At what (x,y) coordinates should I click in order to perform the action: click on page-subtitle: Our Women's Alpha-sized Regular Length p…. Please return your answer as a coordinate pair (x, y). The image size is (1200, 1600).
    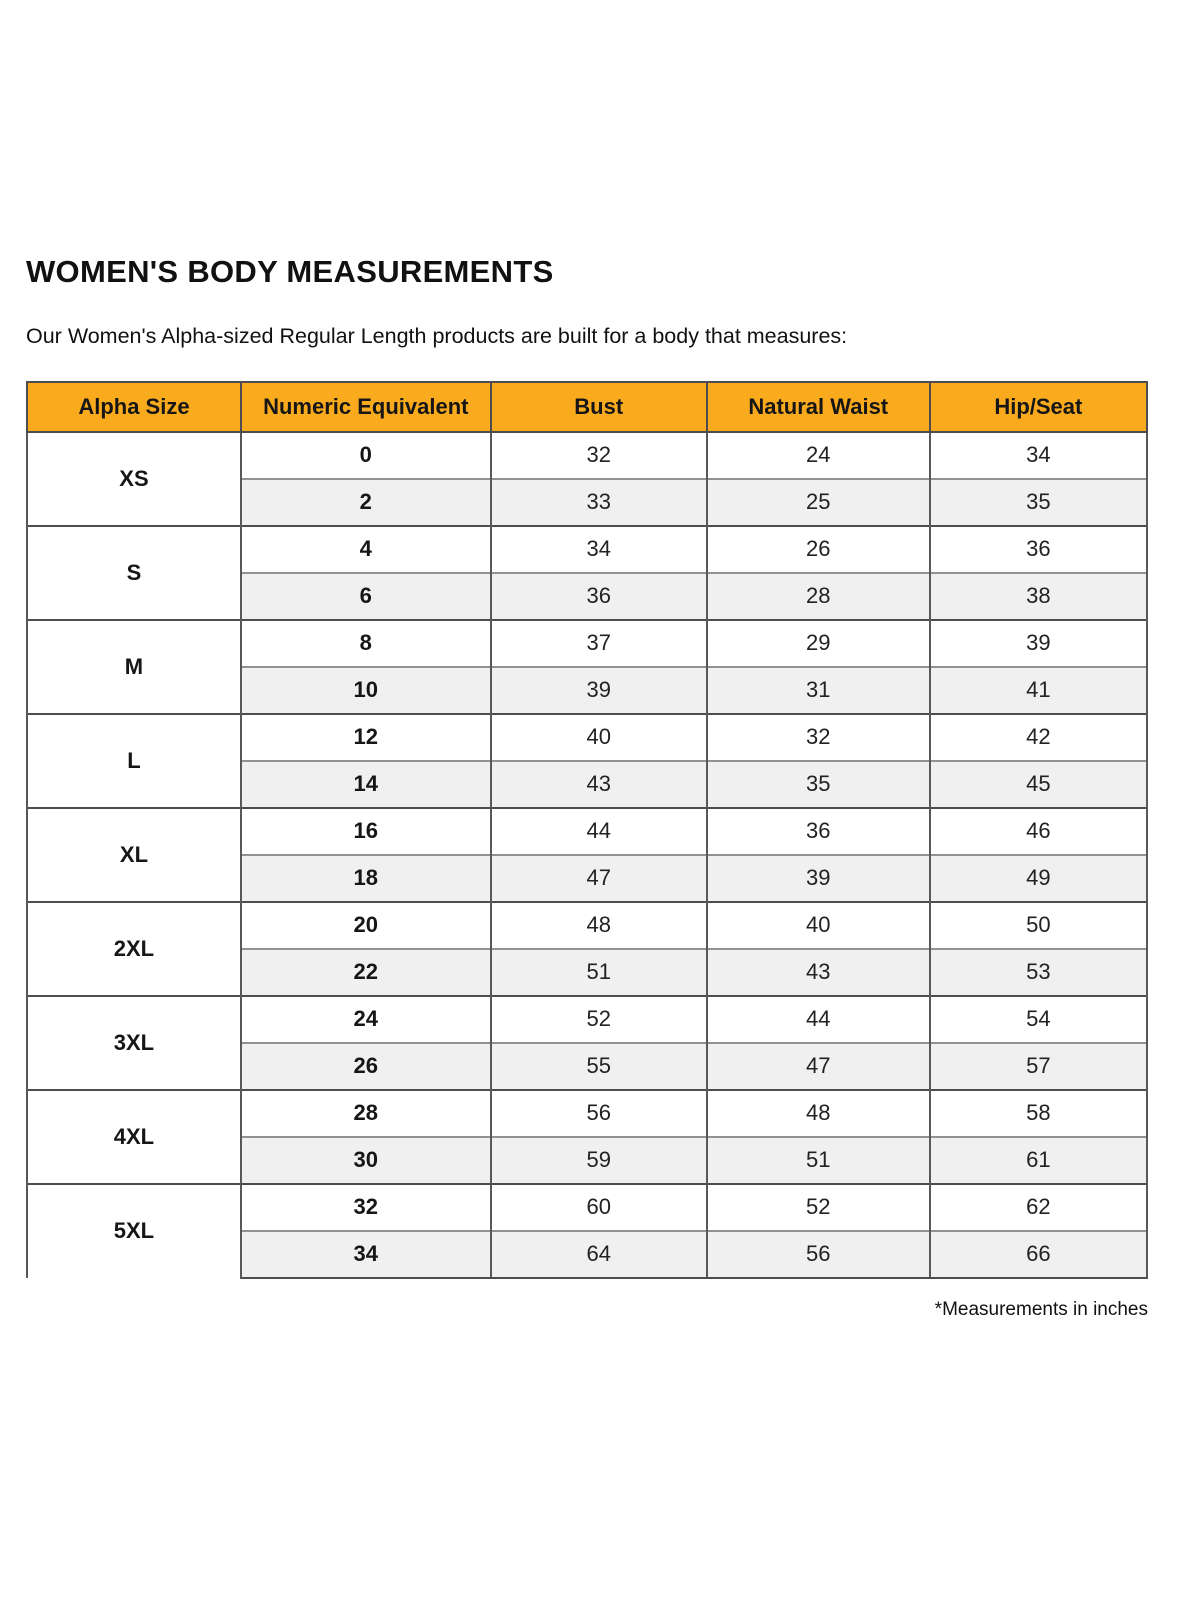
    Looking at the image, I should click on (437, 336).